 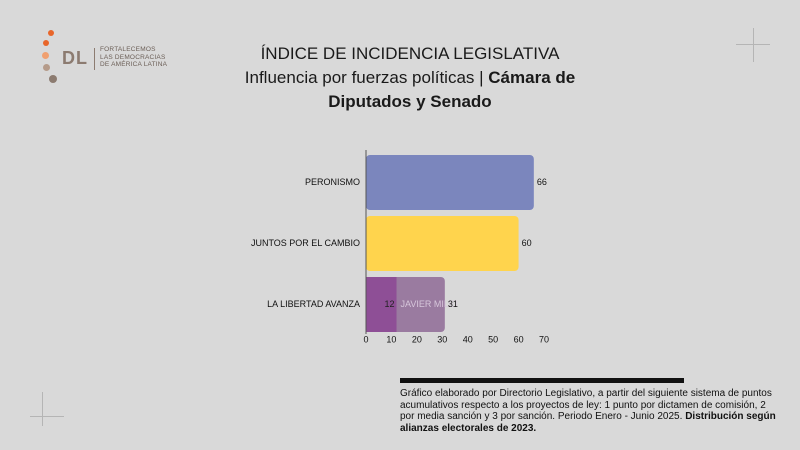 What do you see at coordinates (493, 339) in the screenshot?
I see `x-tick-label: 50` at bounding box center [493, 339].